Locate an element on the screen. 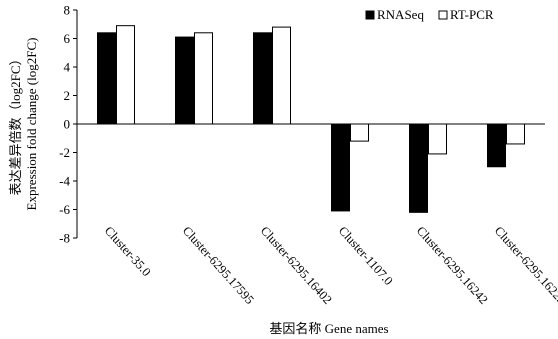 This screenshot has width=558, height=339. y-tick-label: 4 is located at coordinates (67, 67).